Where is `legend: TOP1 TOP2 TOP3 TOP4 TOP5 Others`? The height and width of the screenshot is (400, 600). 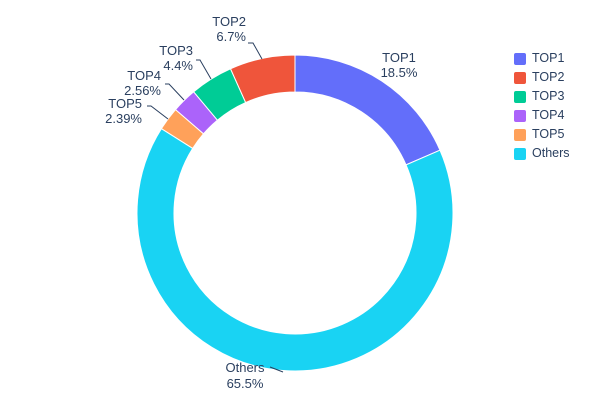 legend: TOP1 TOP2 TOP3 TOP4 TOP5 Others is located at coordinates (542, 106).